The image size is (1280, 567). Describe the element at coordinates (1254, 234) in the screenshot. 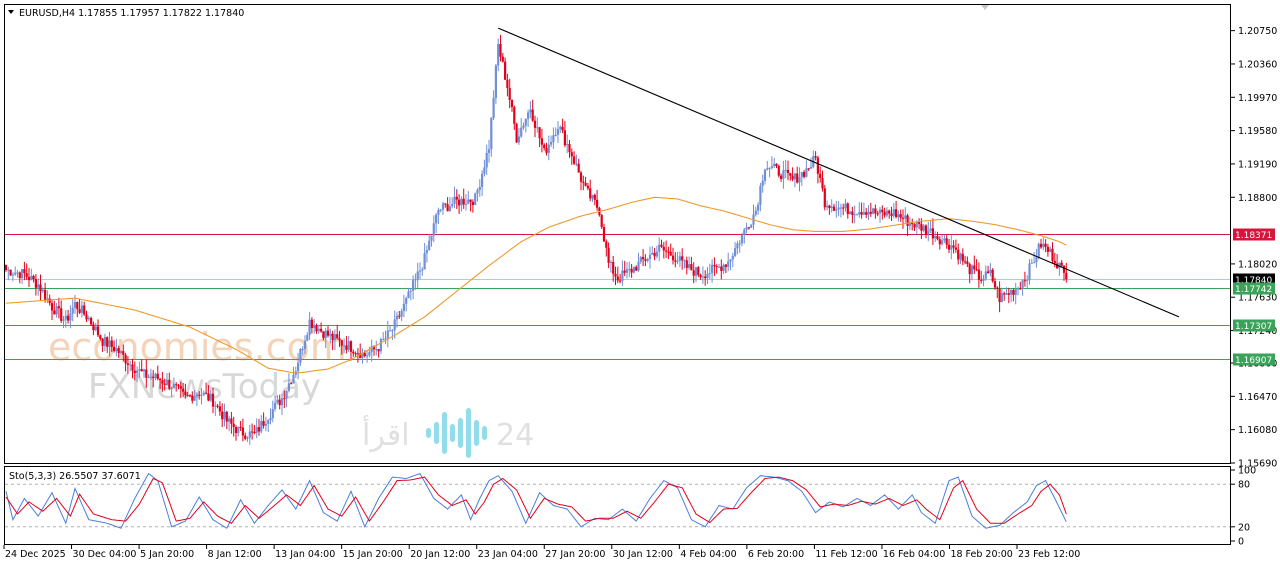

I see `level-label-resistance` at that location.